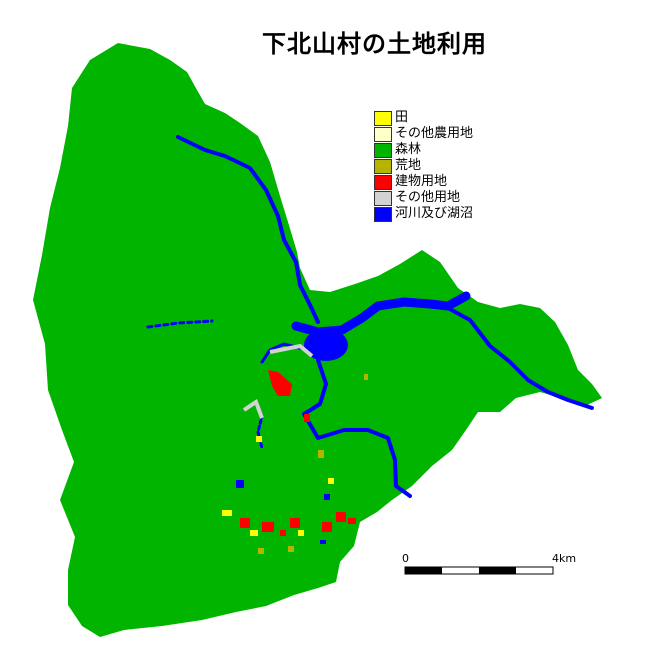  Describe the element at coordinates (295, 448) in the screenshot. I see `settlement-patches` at that location.